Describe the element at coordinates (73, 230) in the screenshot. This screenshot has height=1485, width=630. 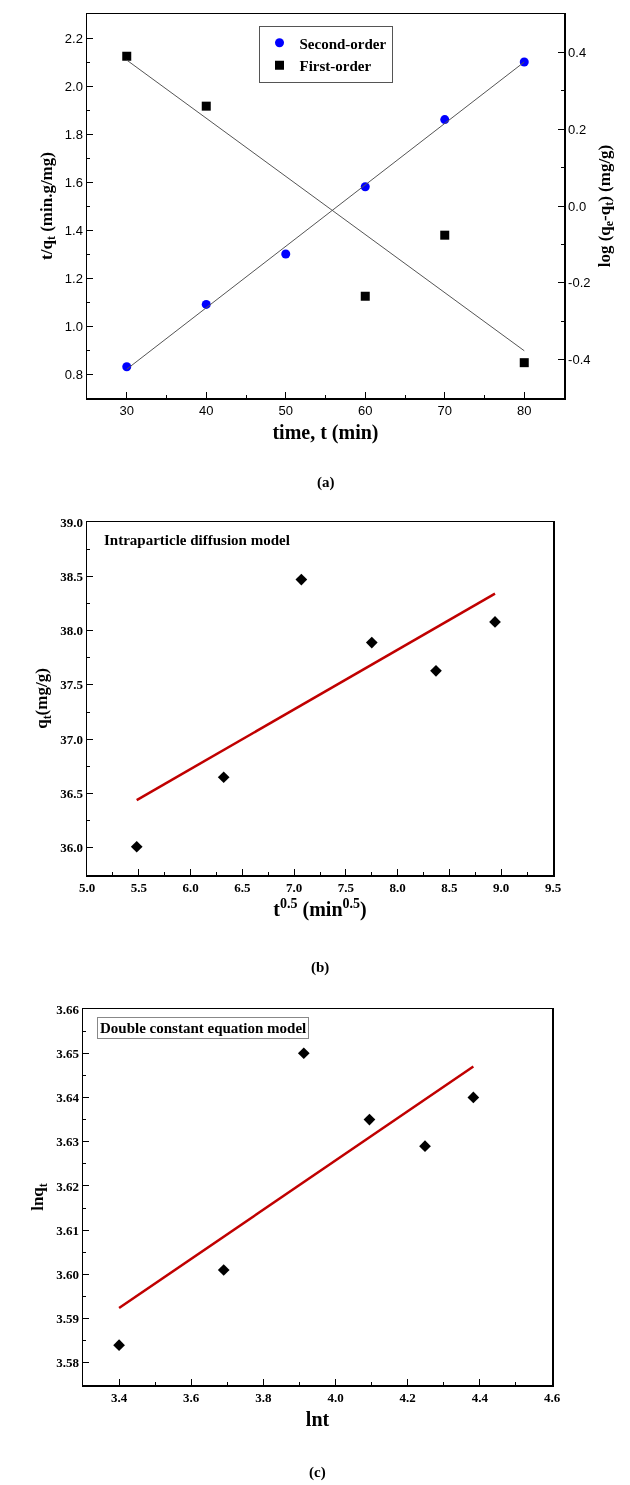
I see `y-tick-label: 1.4` at that location.